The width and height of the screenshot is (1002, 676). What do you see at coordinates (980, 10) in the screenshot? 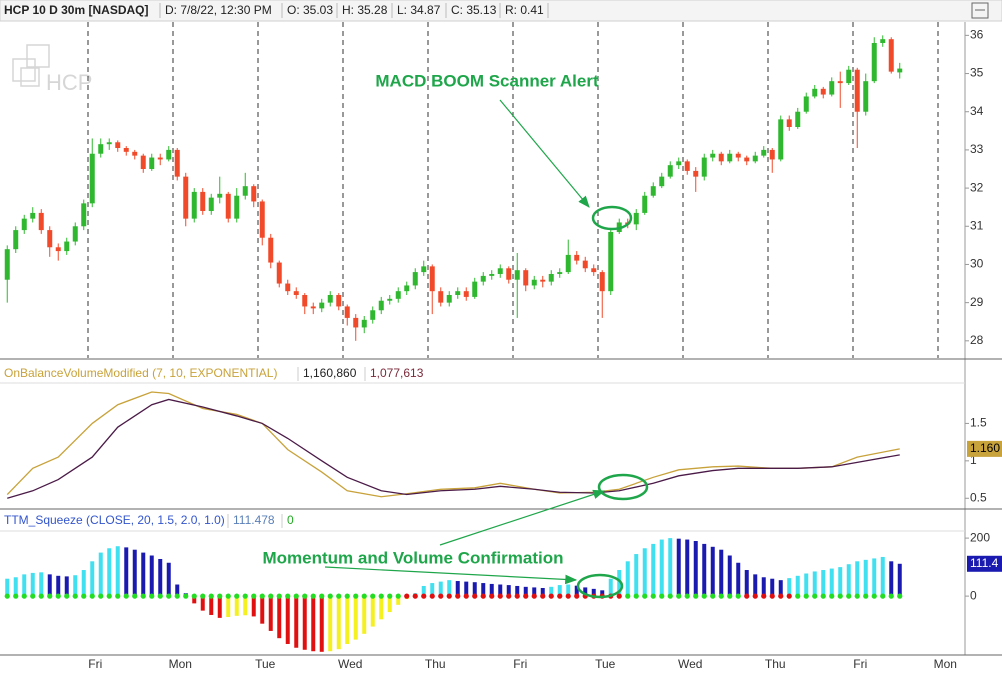
I see `settings-icon` at bounding box center [980, 10].